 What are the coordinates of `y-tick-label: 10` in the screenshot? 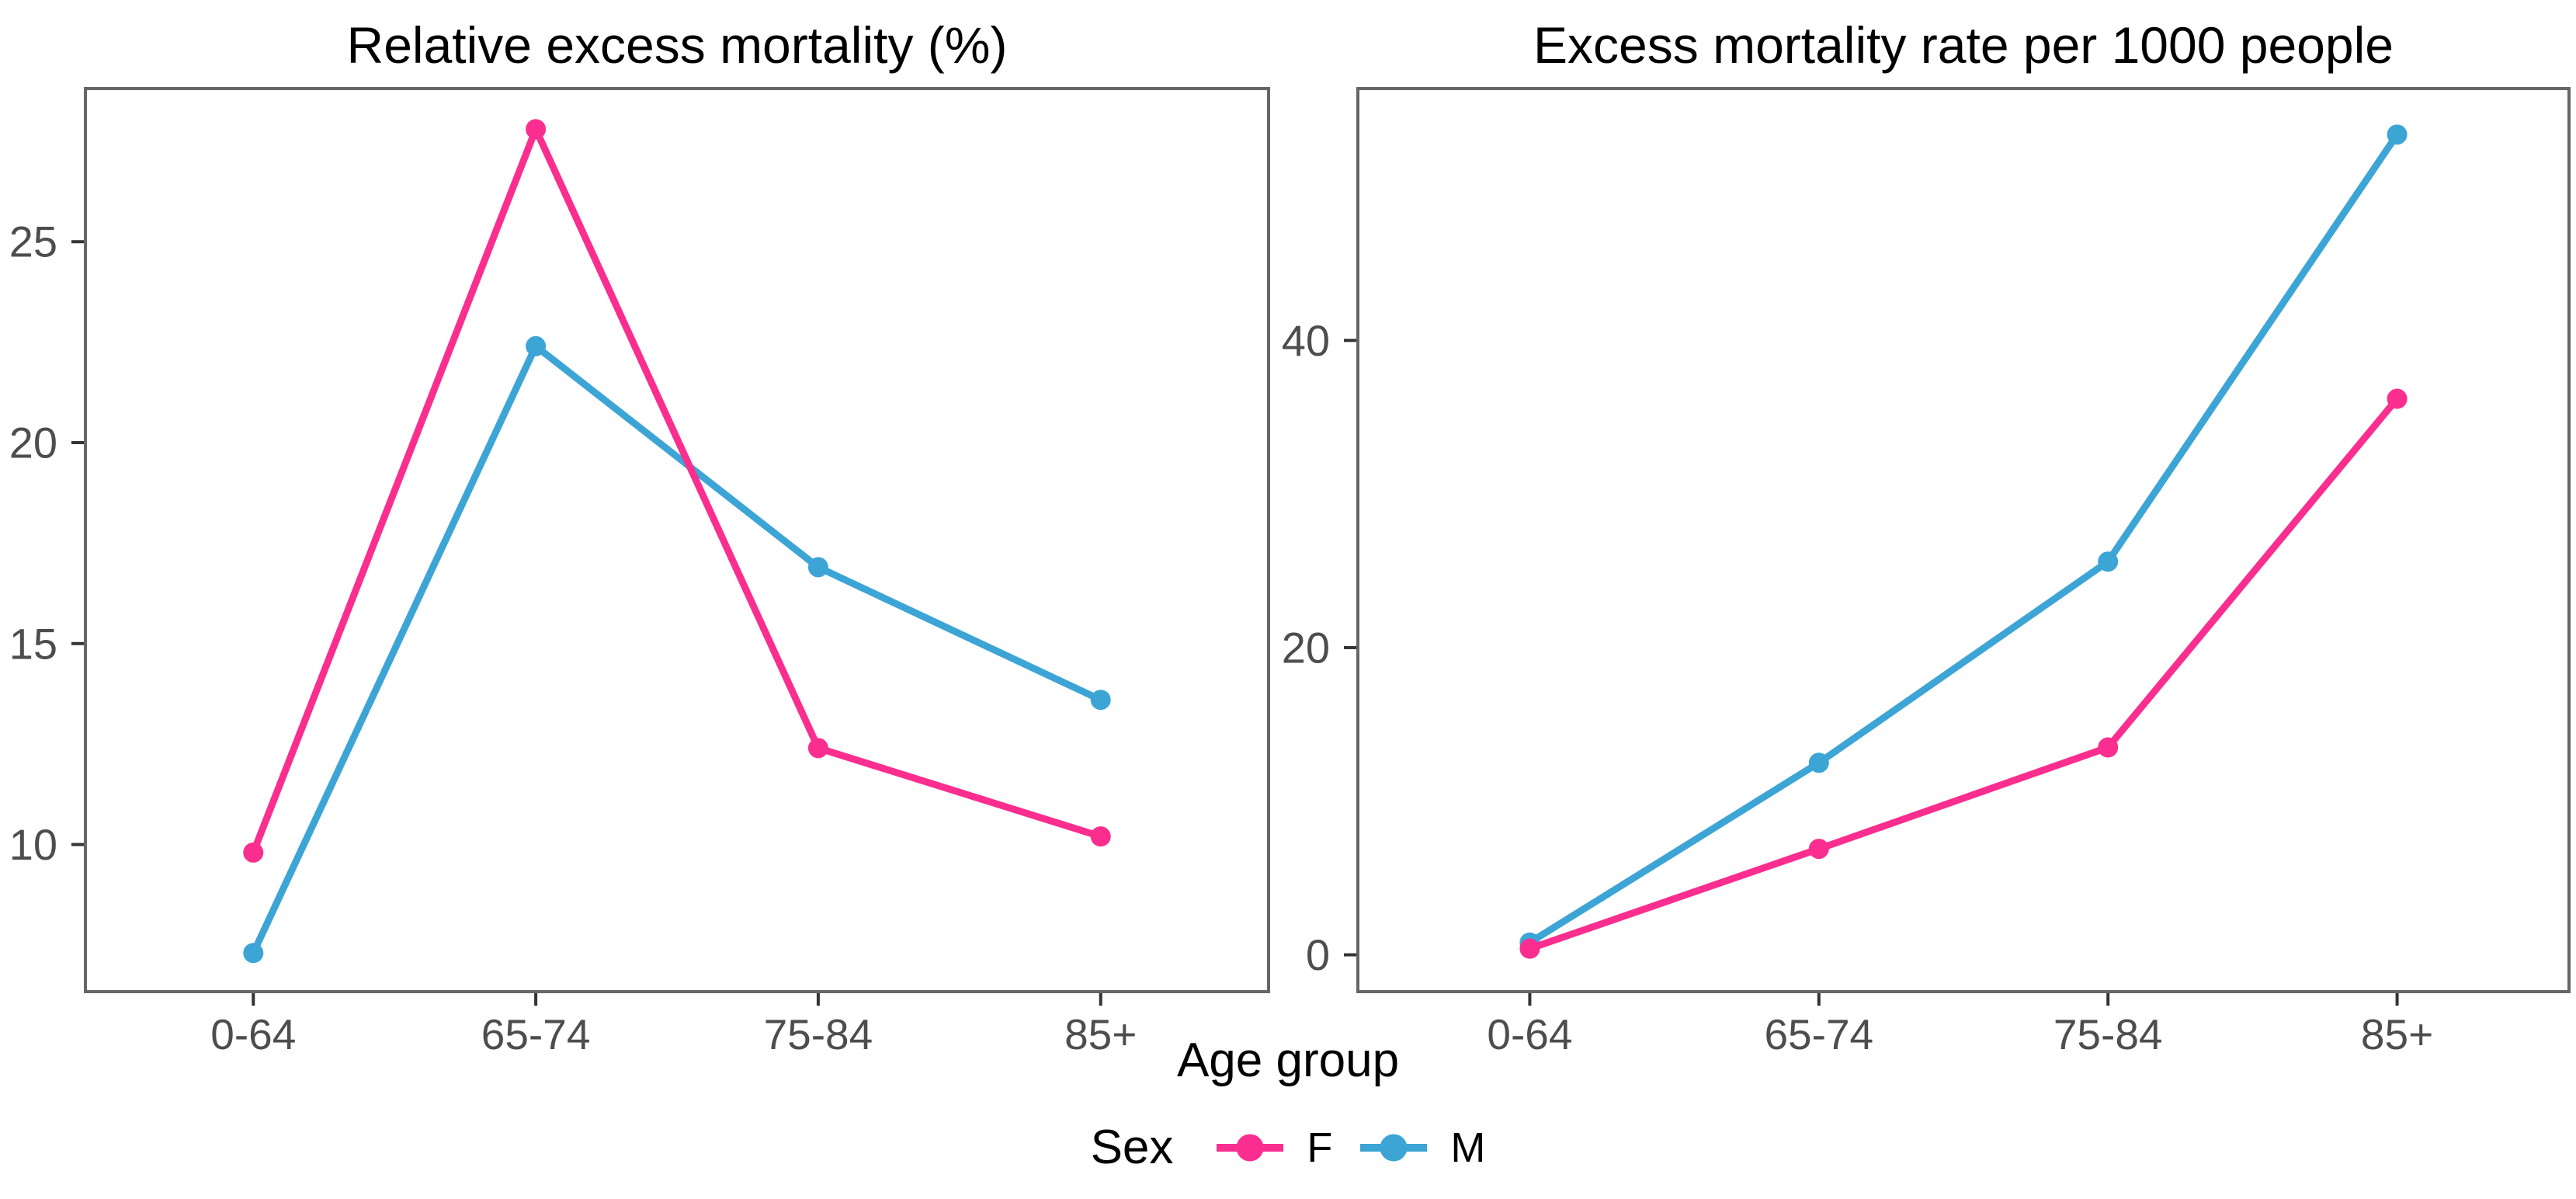 It's located at (33, 844).